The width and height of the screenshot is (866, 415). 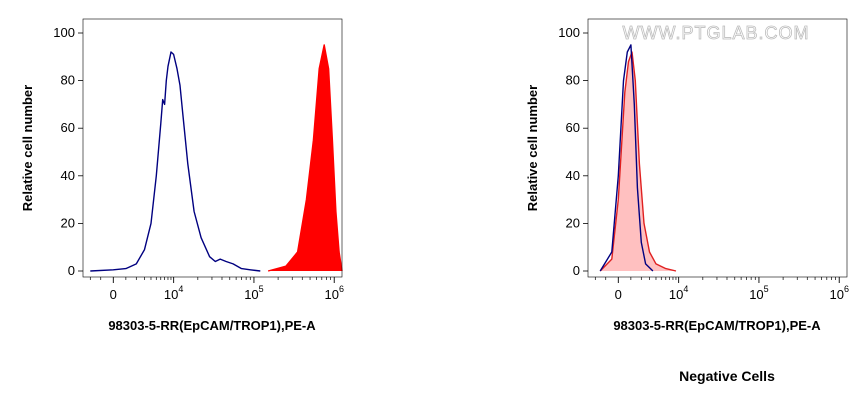 I want to click on plot-marks, so click(x=638, y=158).